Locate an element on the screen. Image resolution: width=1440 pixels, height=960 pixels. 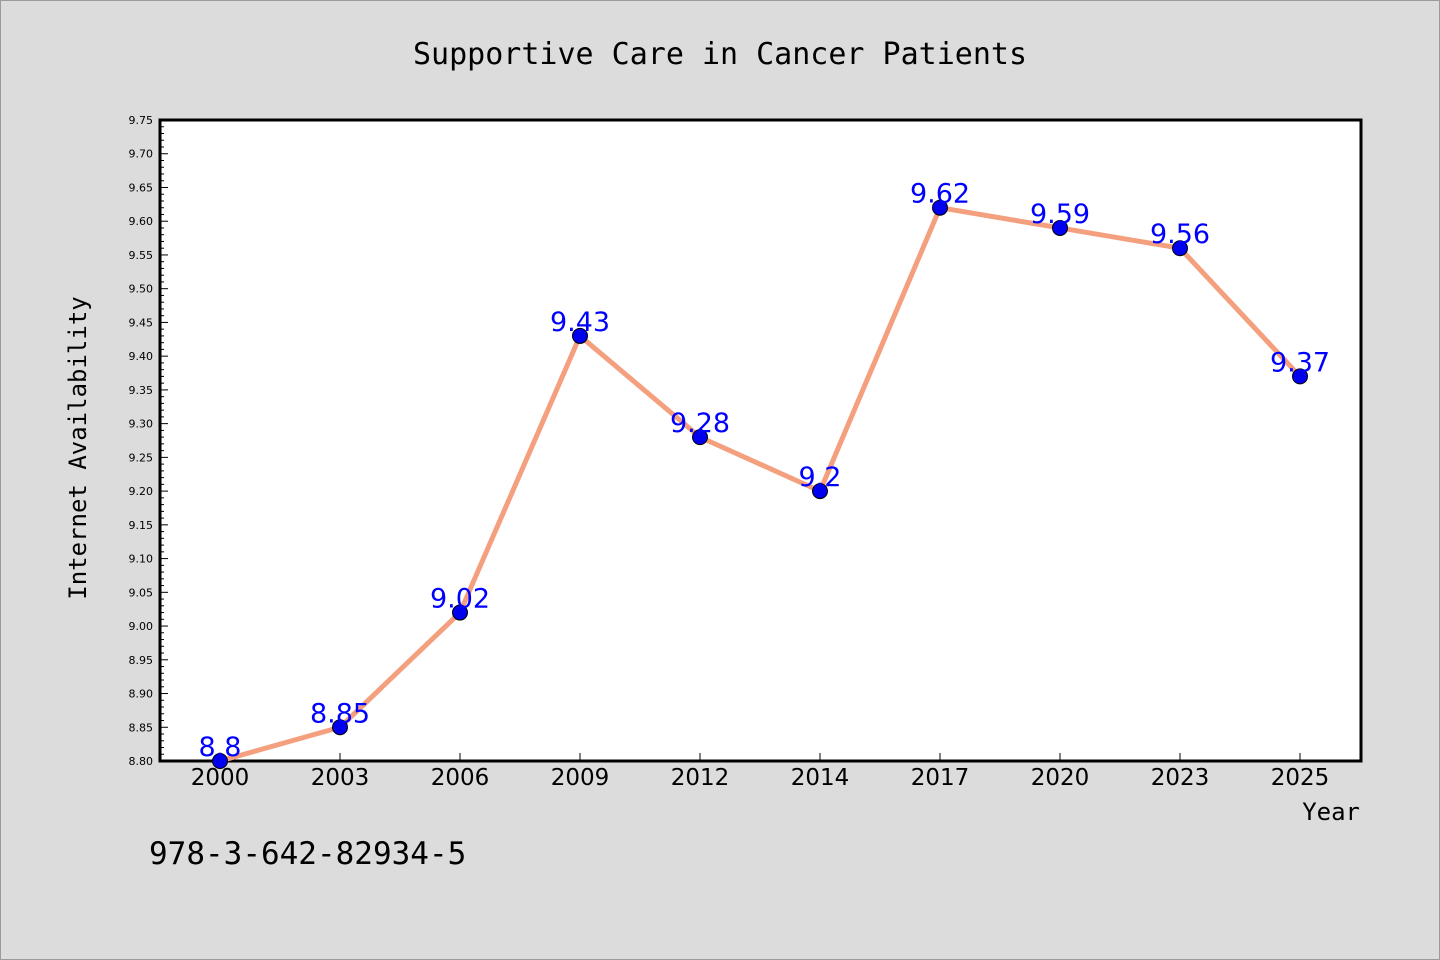
x-tick-label: 2025 is located at coordinates (1300, 778).